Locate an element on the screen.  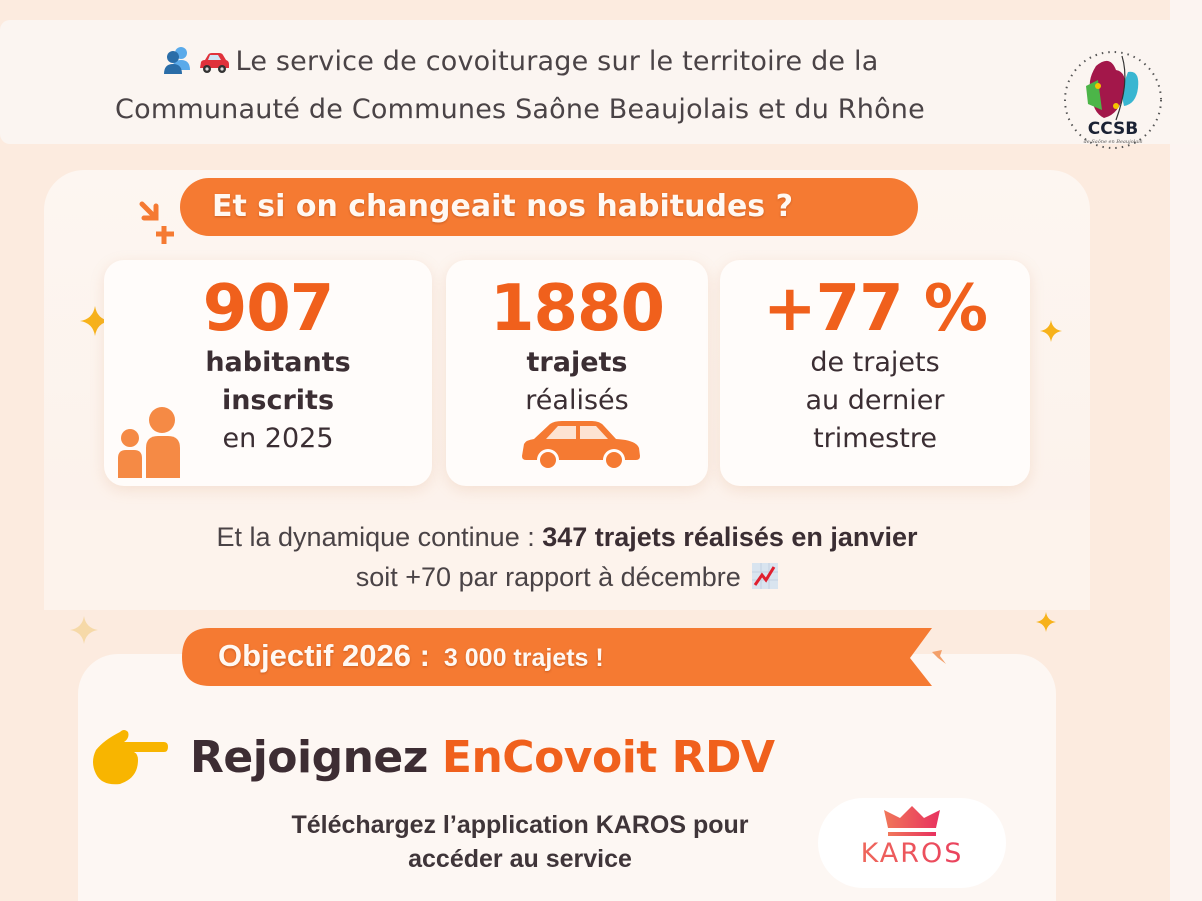
svg-text: de Saône en Beaujolais is located at coordinates (1113, 141).